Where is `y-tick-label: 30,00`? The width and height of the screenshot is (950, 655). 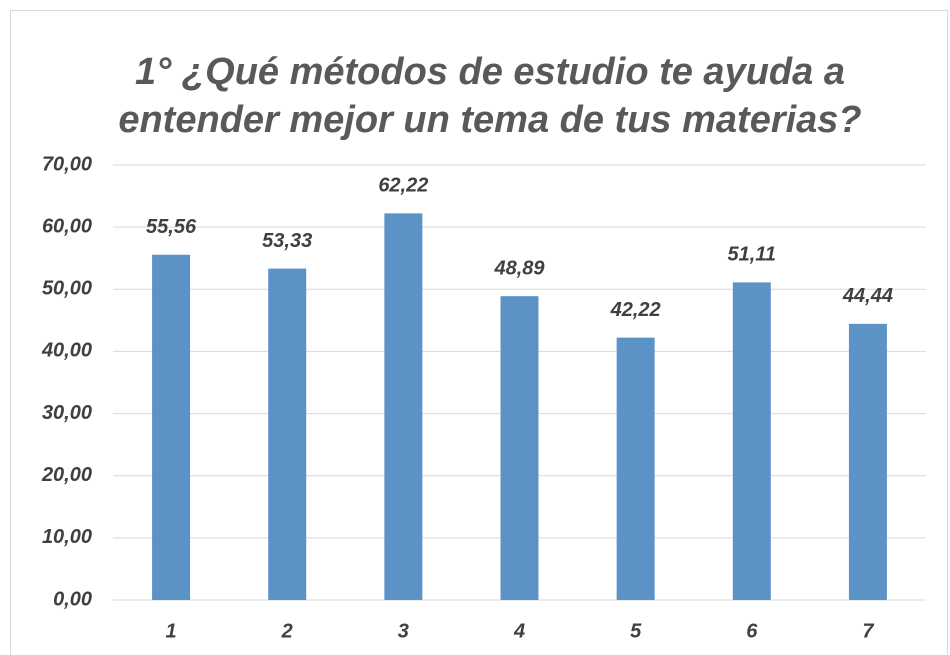
y-tick-label: 30,00 is located at coordinates (67, 413).